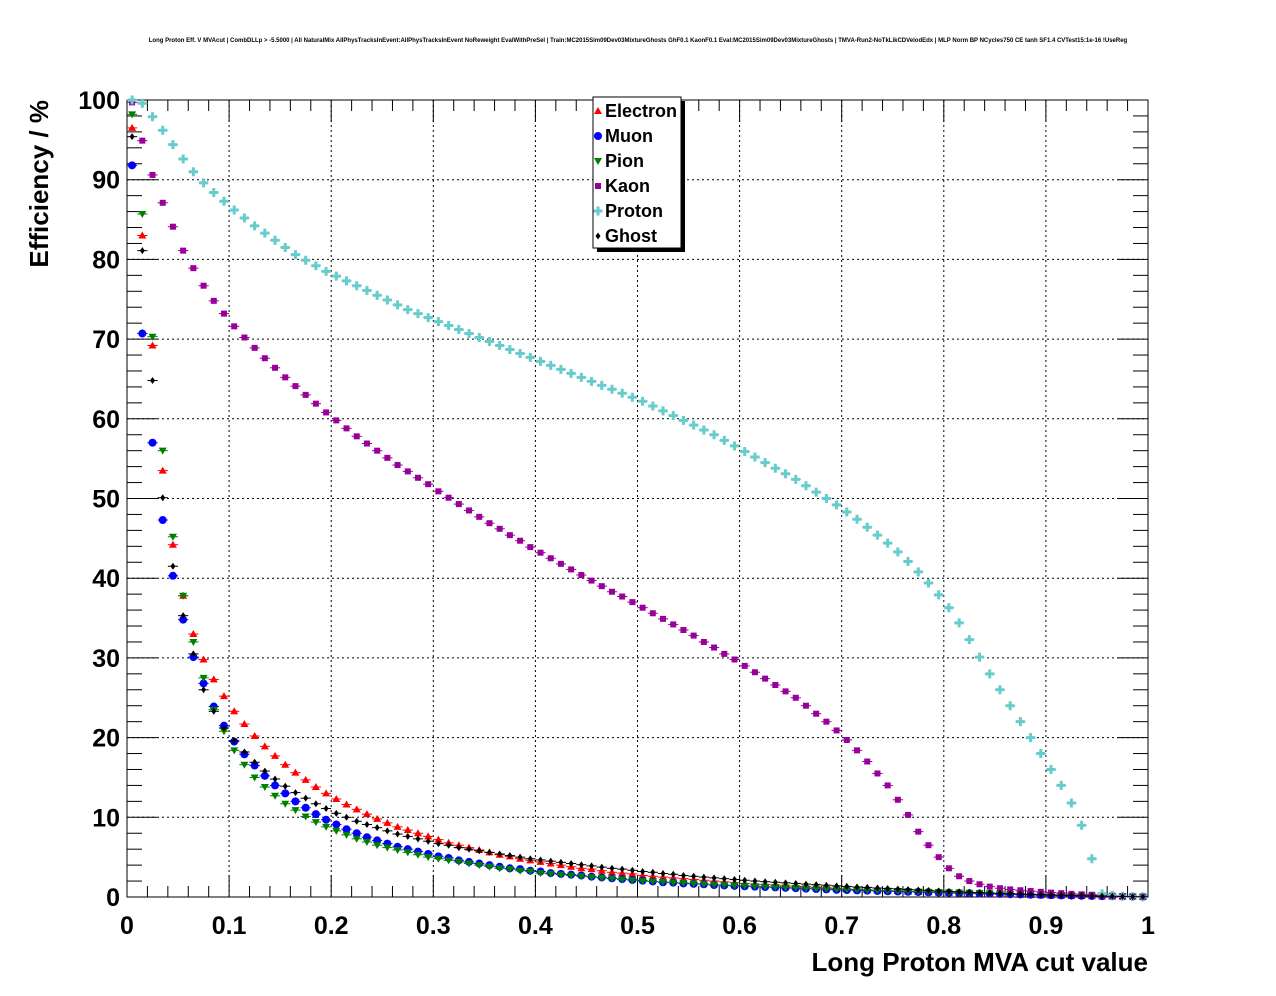  What do you see at coordinates (127, 926) in the screenshot?
I see `x-tick-label: 0` at bounding box center [127, 926].